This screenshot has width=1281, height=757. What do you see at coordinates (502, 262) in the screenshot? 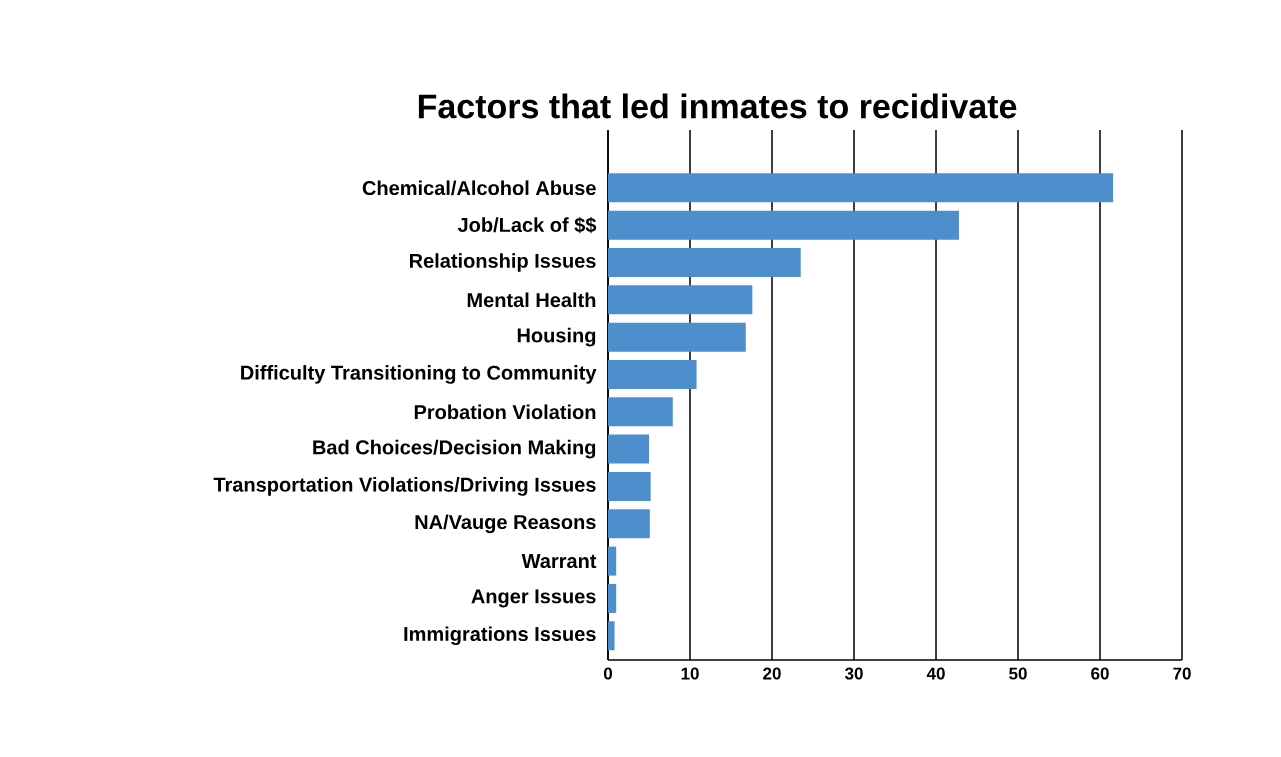
I see `y-tick-label: Relationship Issues` at bounding box center [502, 262].